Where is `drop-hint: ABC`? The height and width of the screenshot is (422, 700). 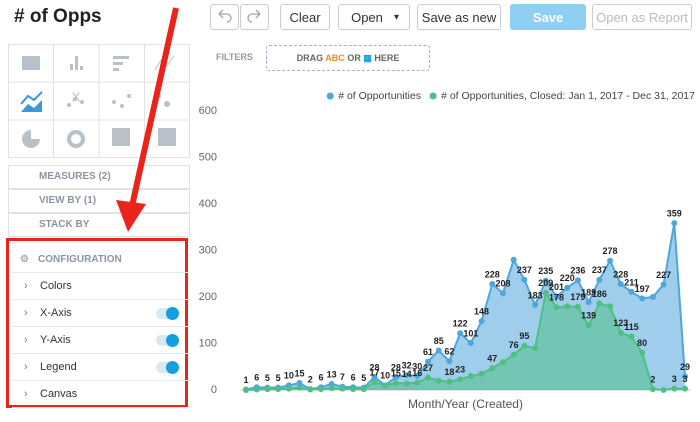
drop-hint: ABC is located at coordinates (335, 58).